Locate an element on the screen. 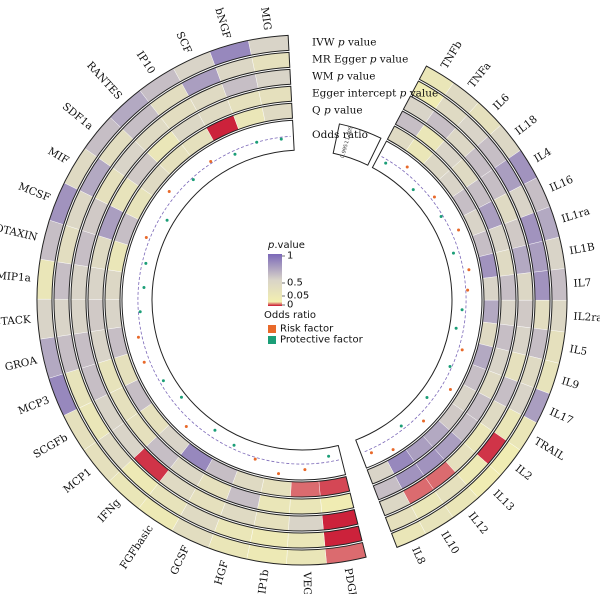 Image resolution: width=600 pixels, height=594 pixels. or-point-il9 is located at coordinates (462, 350).